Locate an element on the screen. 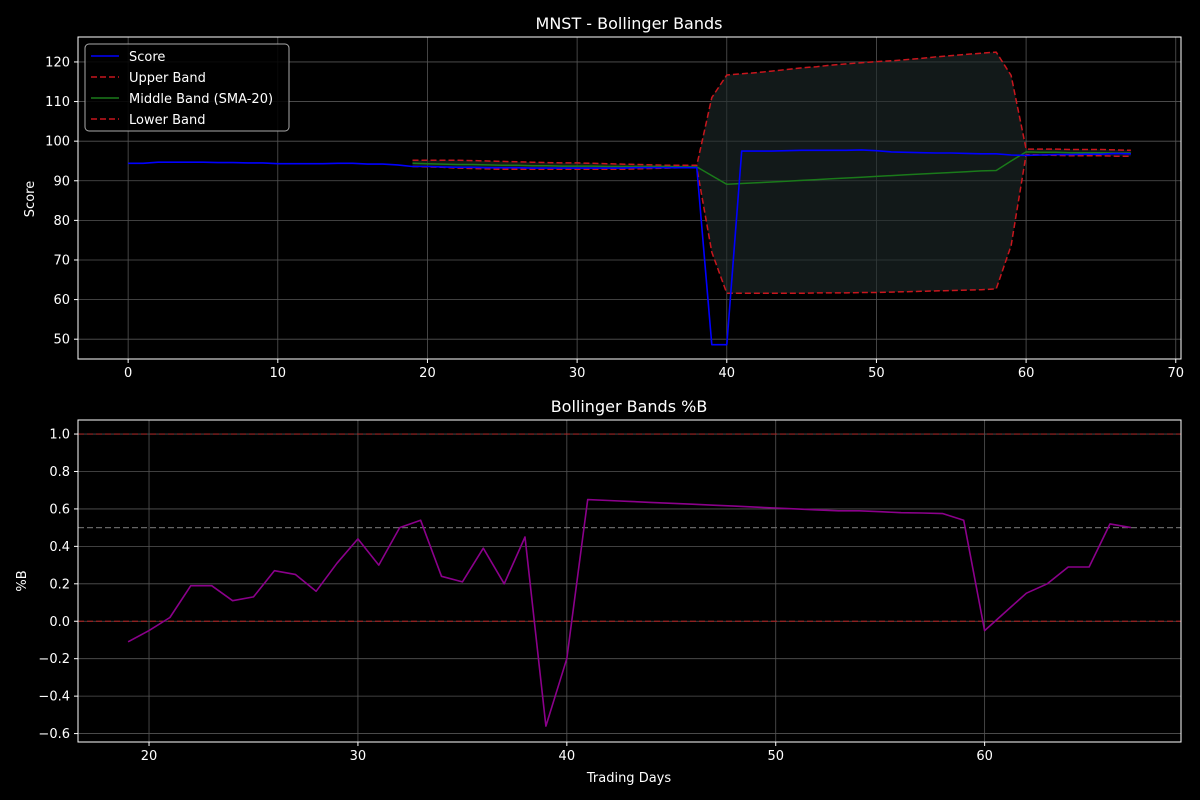 The width and height of the screenshot is (1200, 800). y-tick-label: −0.2 is located at coordinates (54, 659).